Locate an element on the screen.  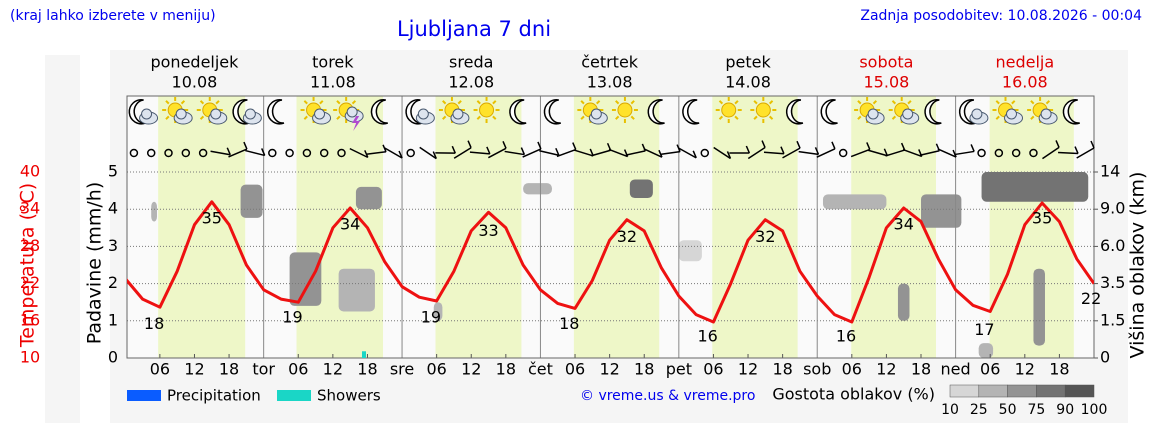
day-name: torek is located at coordinates (333, 62).